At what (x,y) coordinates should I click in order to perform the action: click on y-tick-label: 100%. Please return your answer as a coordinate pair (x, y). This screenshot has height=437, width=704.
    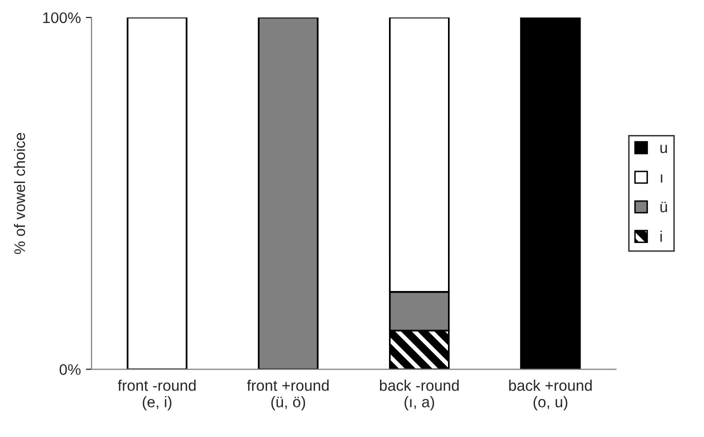
    Looking at the image, I should click on (62, 18).